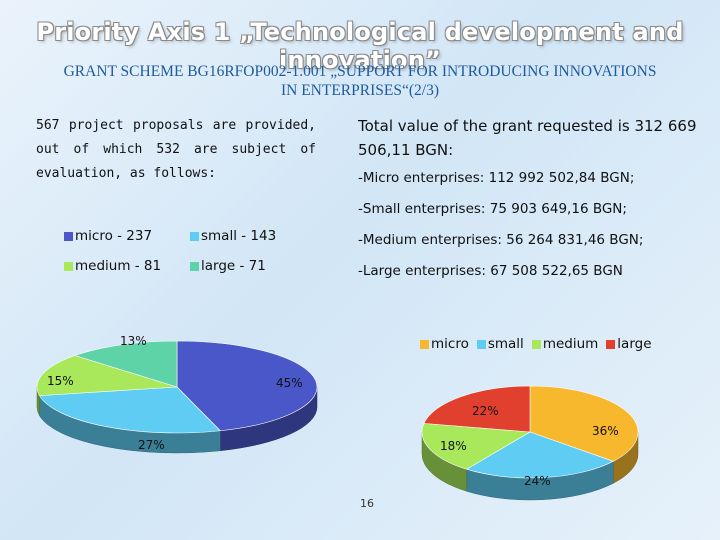 The image size is (720, 540). Describe the element at coordinates (453, 446) in the screenshot. I see `pie-label-medium: 18%` at that location.